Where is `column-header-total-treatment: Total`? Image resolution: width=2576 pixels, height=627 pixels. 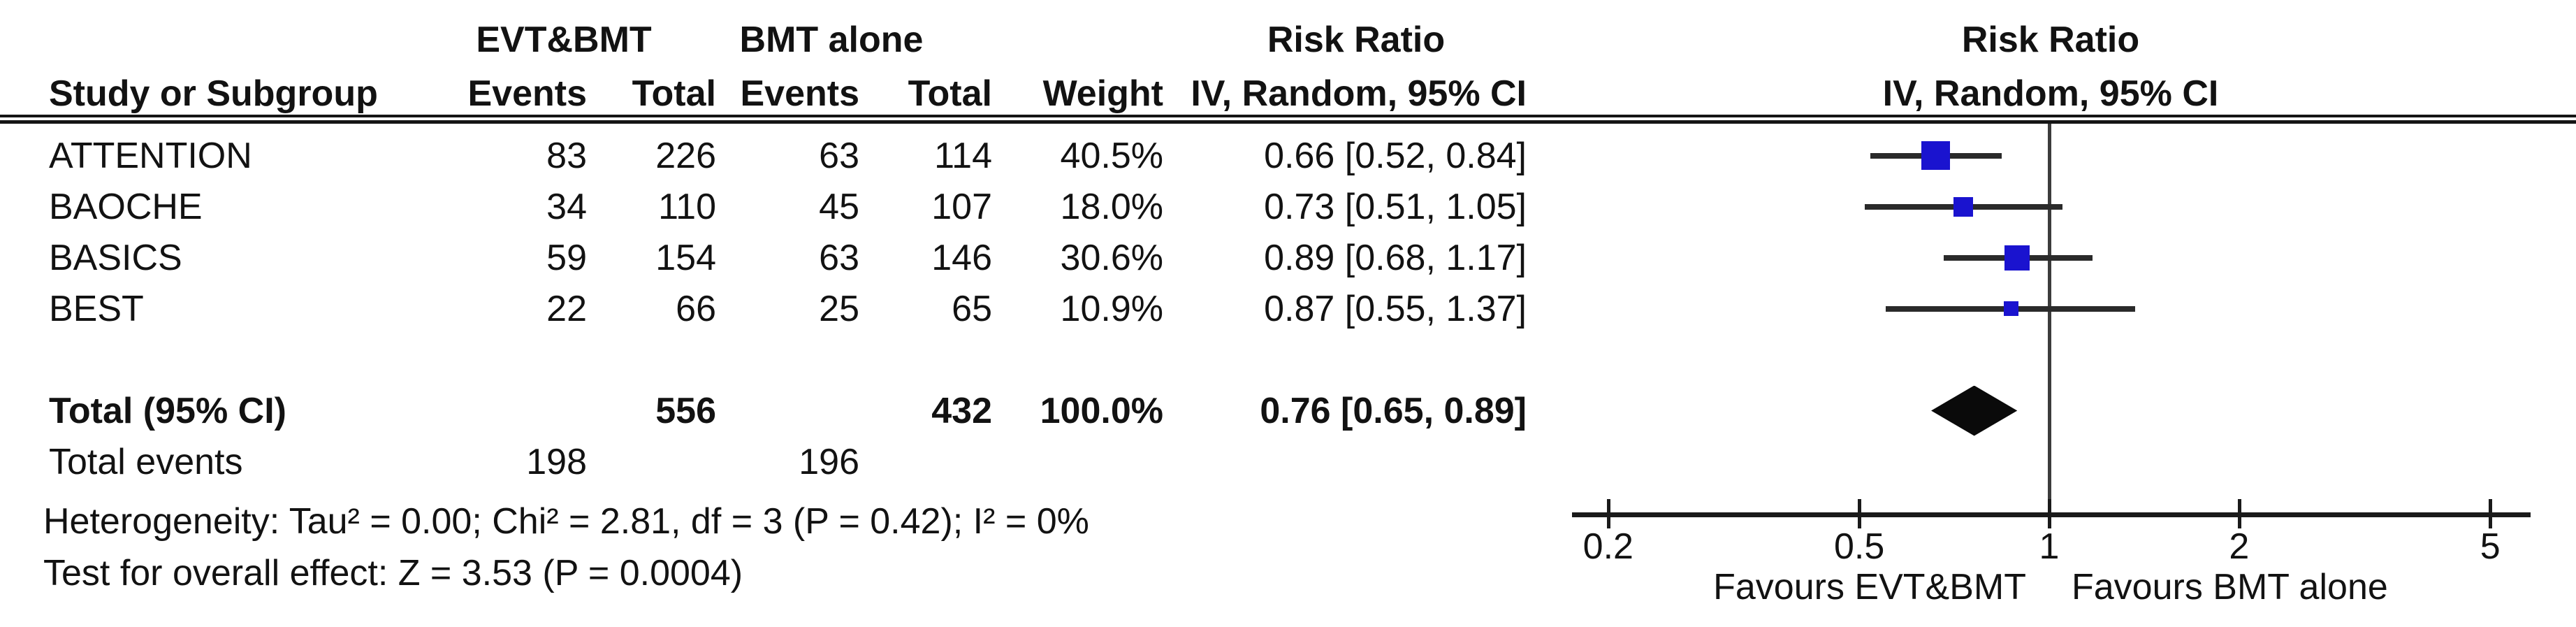 column-header-total-treatment: Total is located at coordinates (674, 93).